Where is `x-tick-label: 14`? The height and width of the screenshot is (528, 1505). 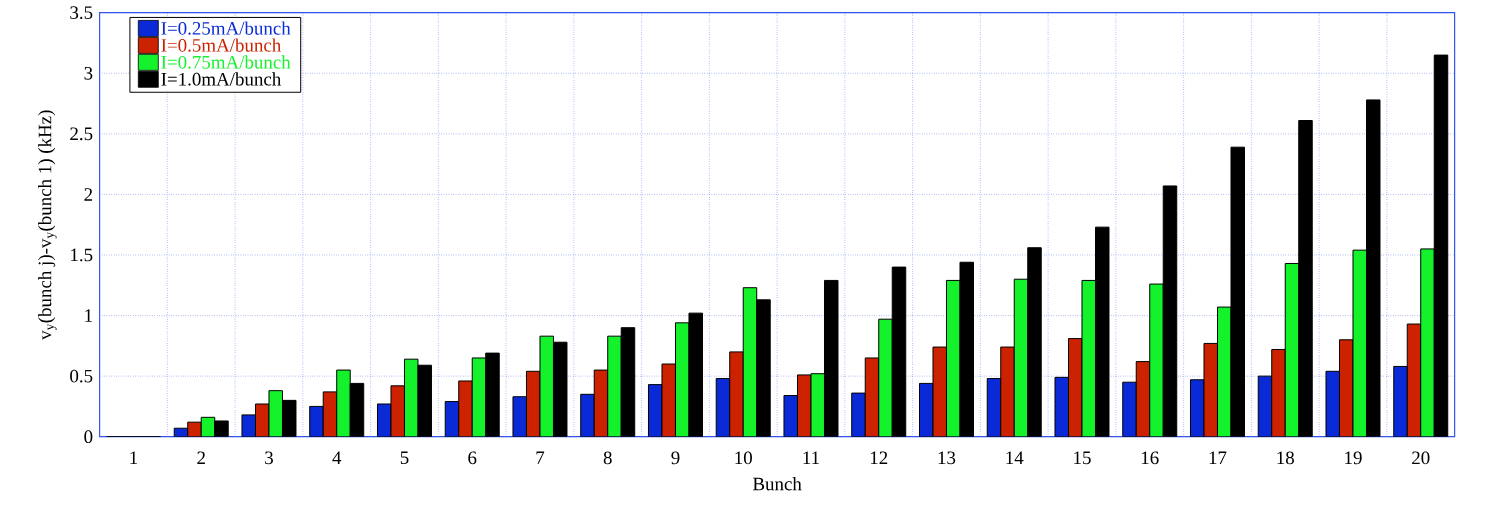 x-tick-label: 14 is located at coordinates (1015, 458).